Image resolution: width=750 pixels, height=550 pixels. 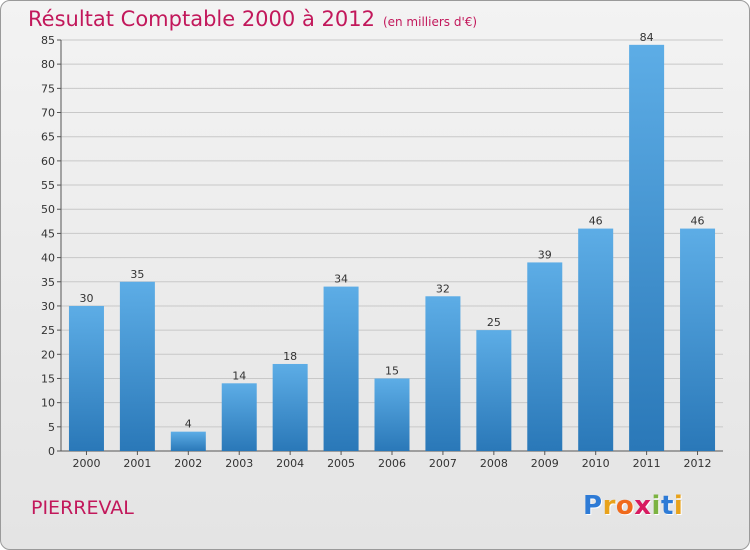 I want to click on logo-letter: x, so click(x=643, y=506).